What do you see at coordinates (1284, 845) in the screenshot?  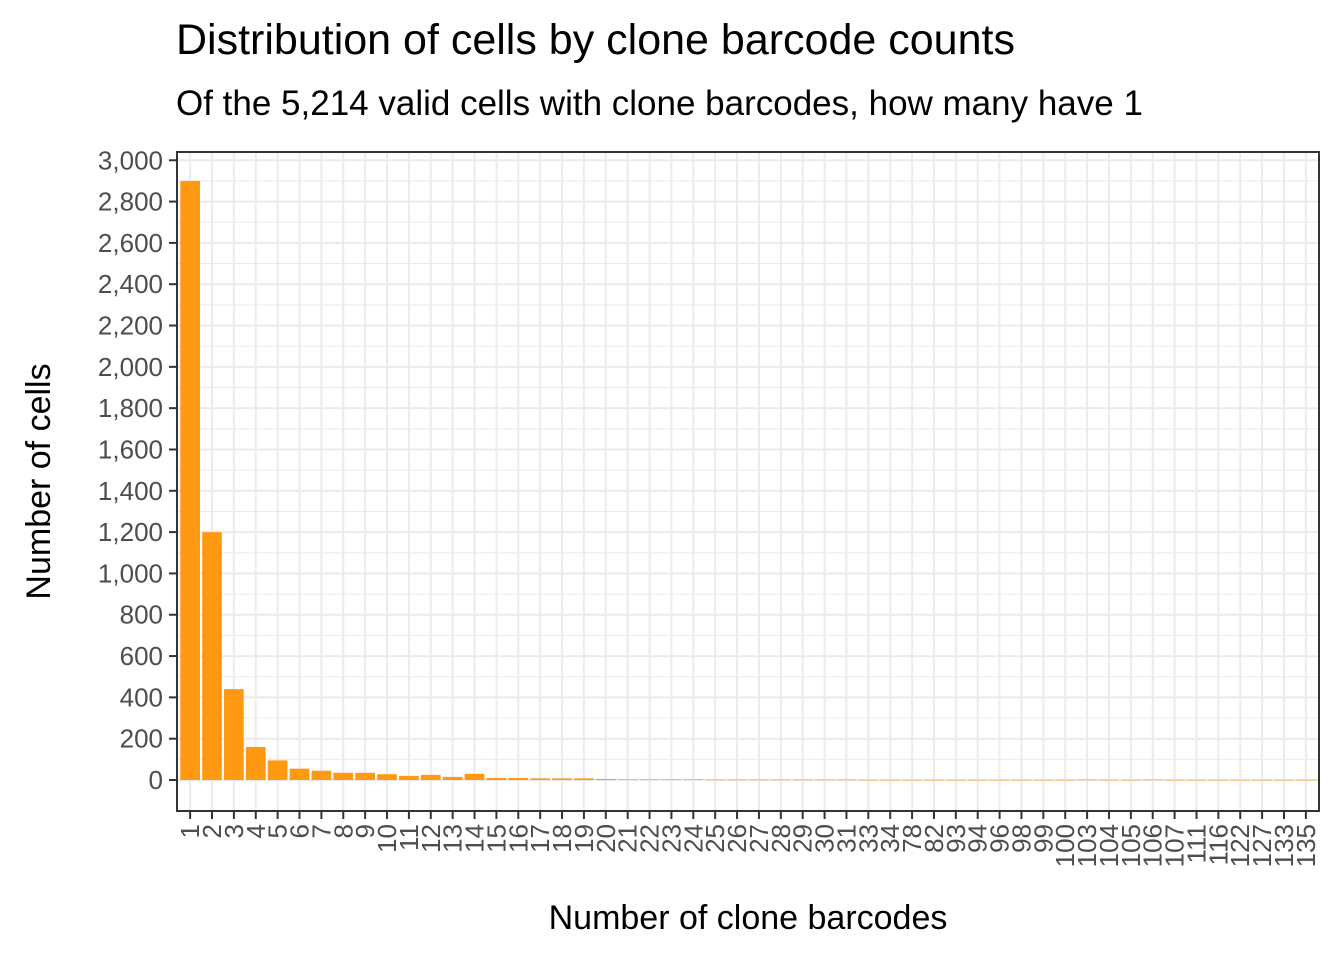 I see `x-tick-label: 133` at bounding box center [1284, 845].